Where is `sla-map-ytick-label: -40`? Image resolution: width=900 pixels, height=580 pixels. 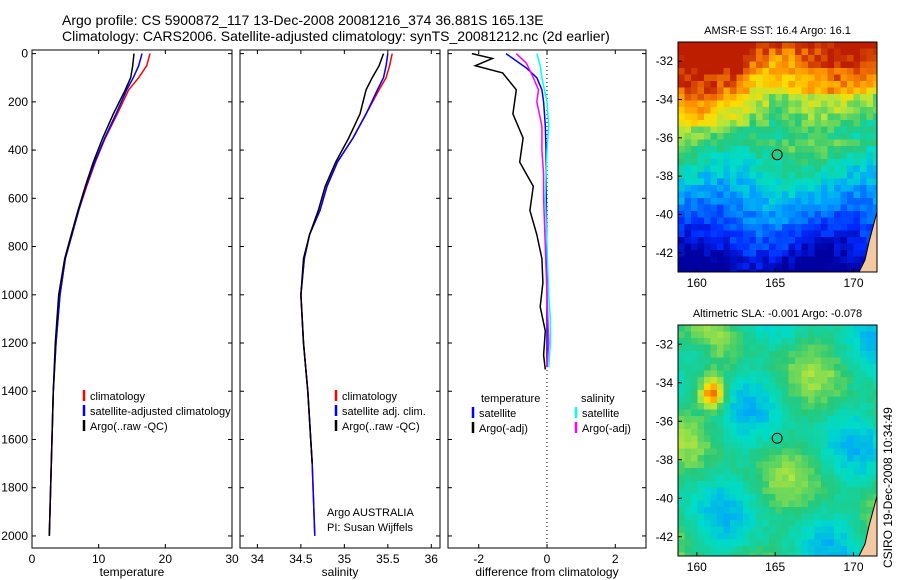 sla-map-ytick-label: -40 is located at coordinates (665, 498).